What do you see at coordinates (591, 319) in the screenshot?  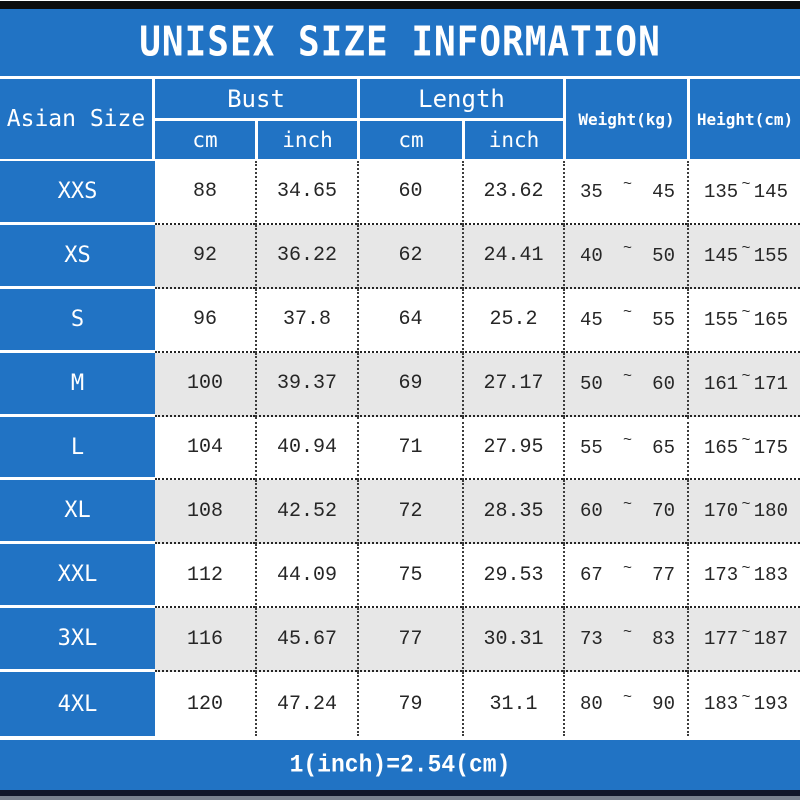 I see `weight-min: 45` at bounding box center [591, 319].